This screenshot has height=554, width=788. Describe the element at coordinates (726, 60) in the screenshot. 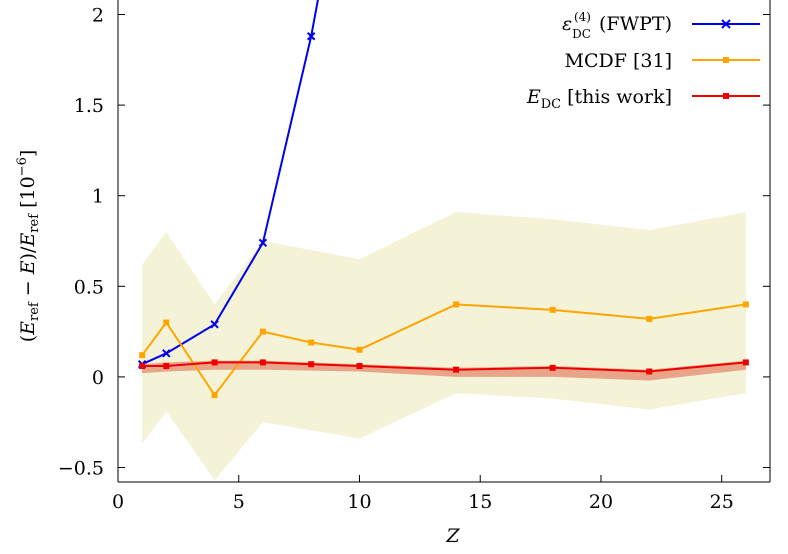

I see `legend-marker-mcdf` at that location.